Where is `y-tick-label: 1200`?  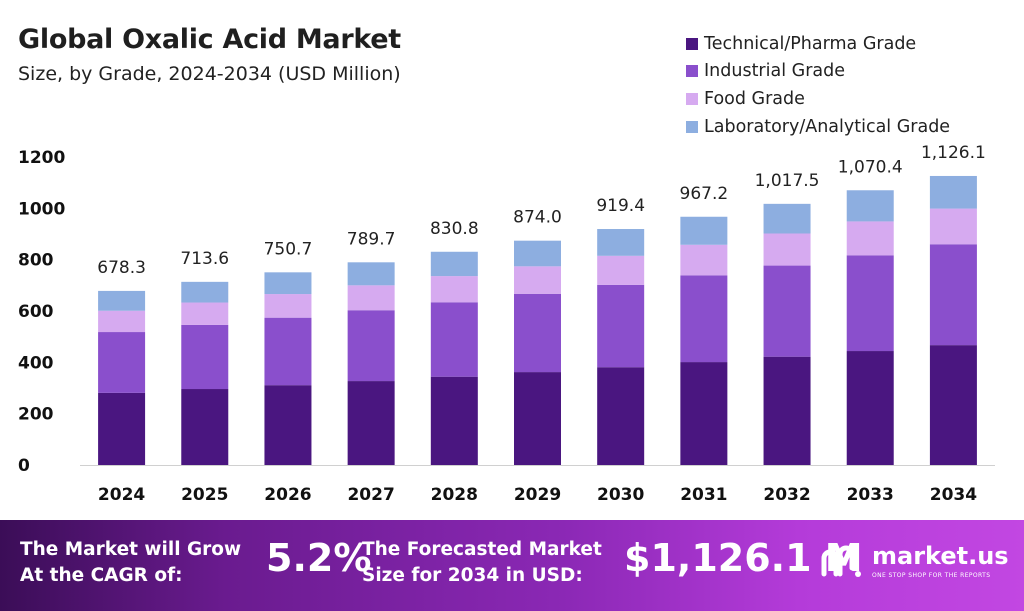
y-tick-label: 1200 is located at coordinates (41, 158).